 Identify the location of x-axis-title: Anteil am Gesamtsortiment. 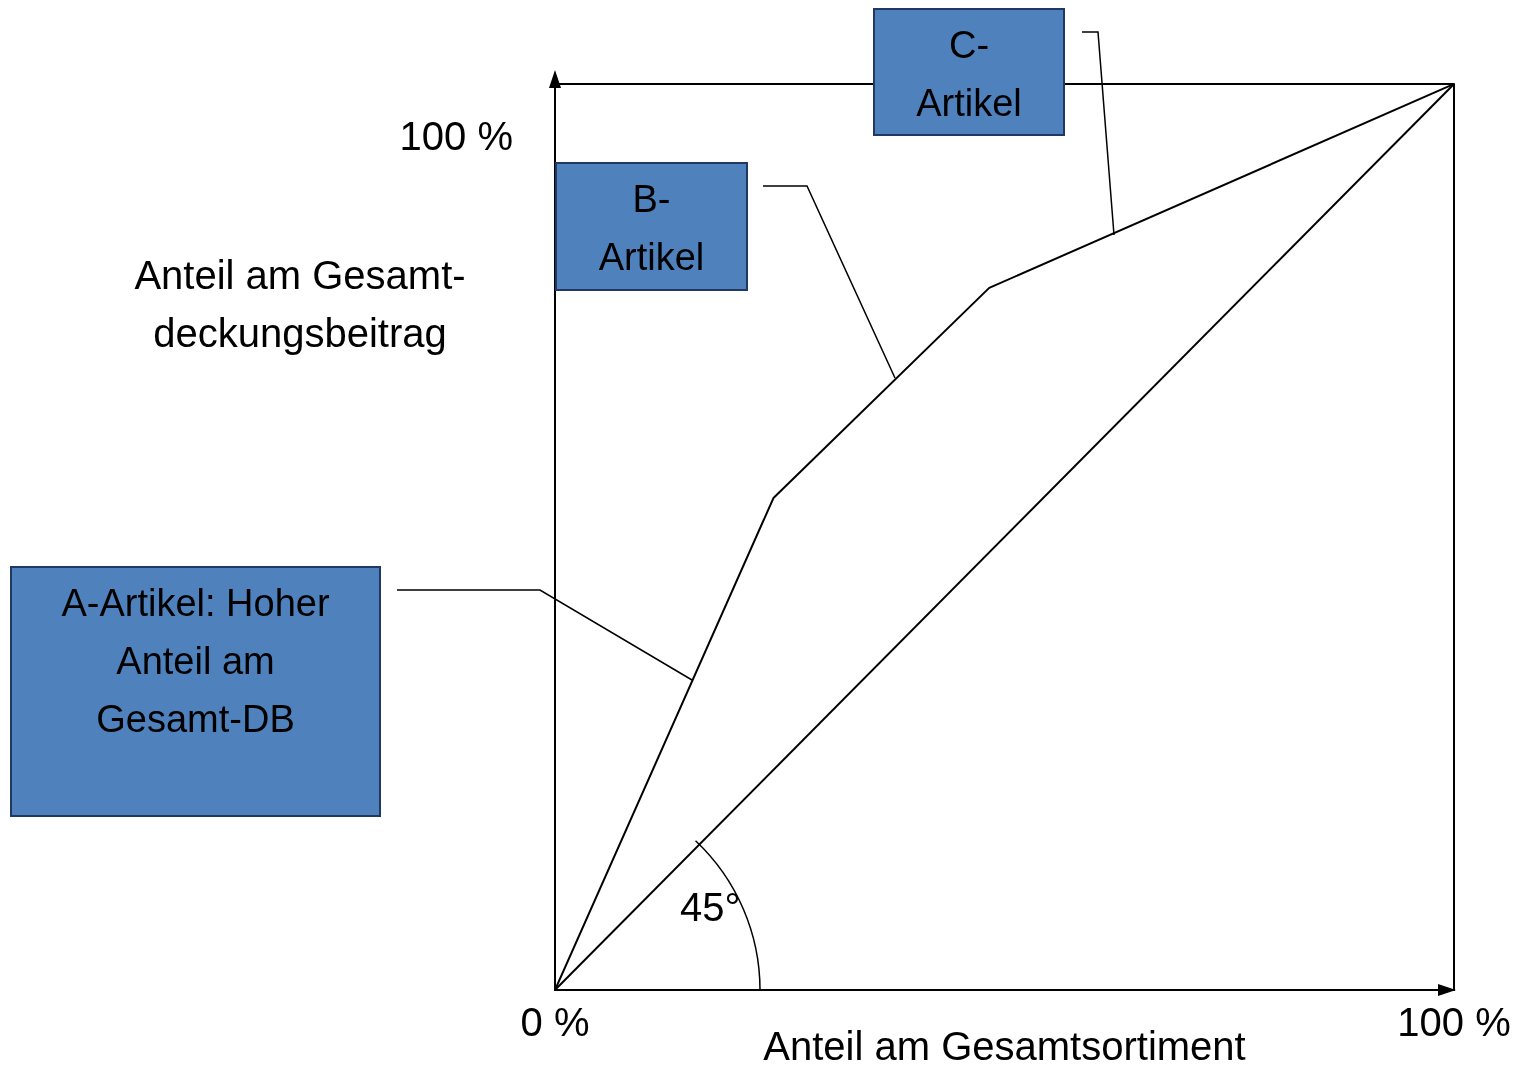
(1004, 1046).